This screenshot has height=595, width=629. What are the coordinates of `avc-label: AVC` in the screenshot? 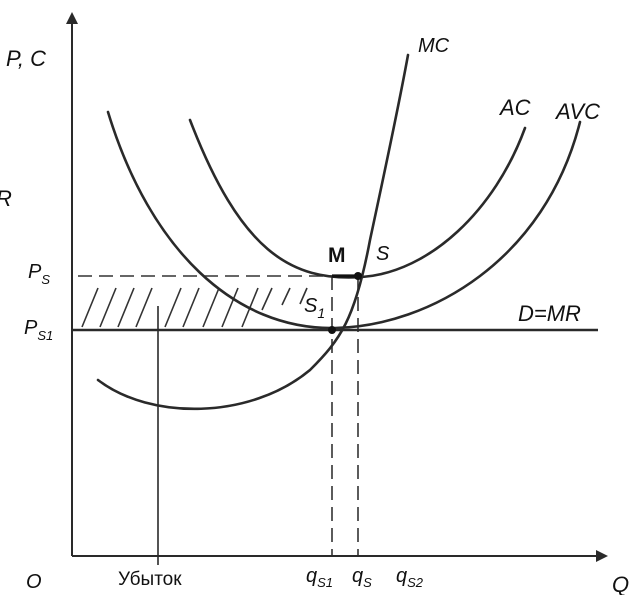 It's located at (577, 111).